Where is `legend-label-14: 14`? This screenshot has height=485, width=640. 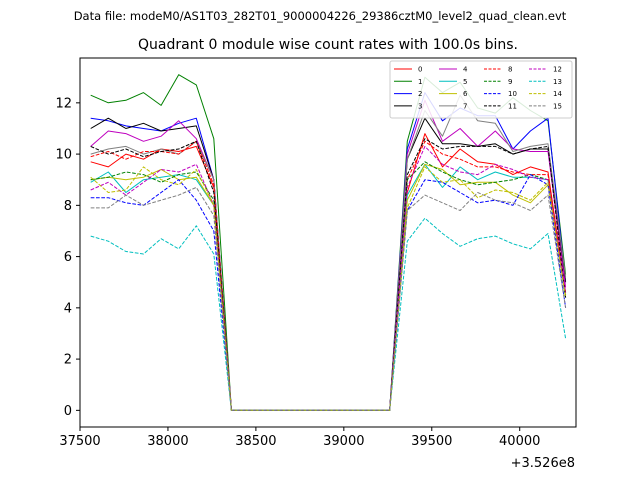
legend-label-14: 14 is located at coordinates (557, 94).